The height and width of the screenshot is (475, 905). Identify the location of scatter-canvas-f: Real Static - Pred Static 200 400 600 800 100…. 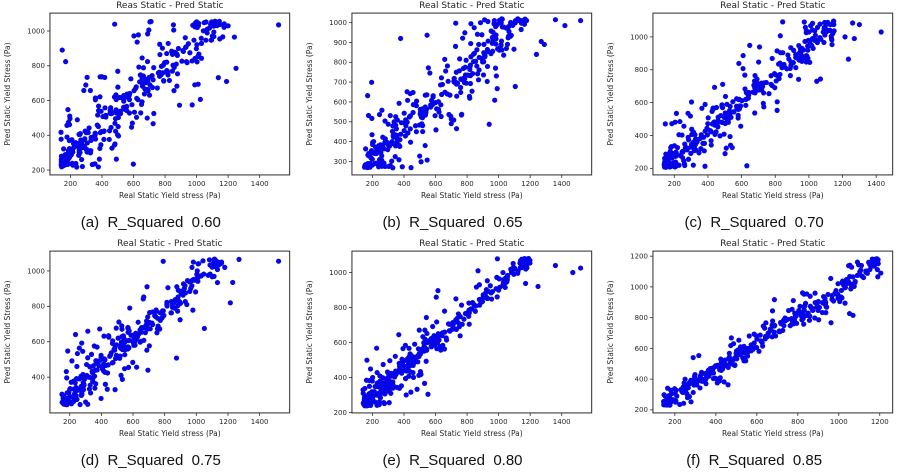
(750, 338).